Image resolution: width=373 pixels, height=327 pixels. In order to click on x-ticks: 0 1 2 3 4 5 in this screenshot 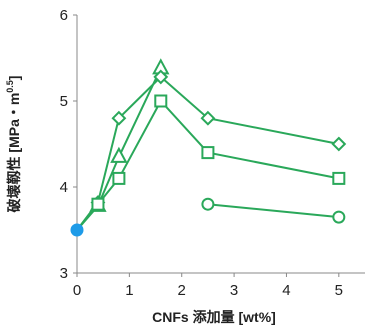, I will do `click(208, 286)`.